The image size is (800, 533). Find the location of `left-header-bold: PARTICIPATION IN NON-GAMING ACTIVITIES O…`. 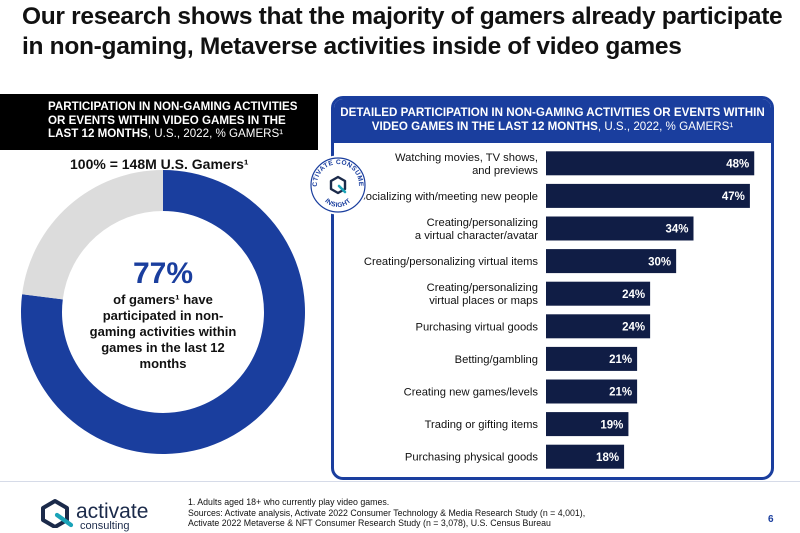

left-header-bold: PARTICIPATION IN NON-GAMING ACTIVITIES O… is located at coordinates (173, 120).